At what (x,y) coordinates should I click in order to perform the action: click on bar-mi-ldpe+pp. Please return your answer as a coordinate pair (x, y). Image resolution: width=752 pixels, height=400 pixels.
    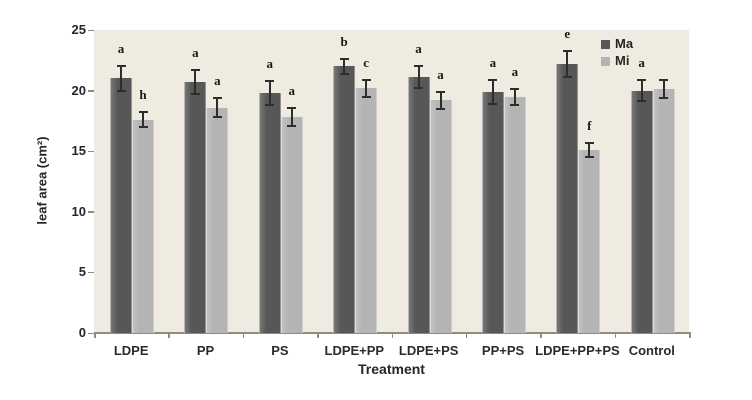
    Looking at the image, I should click on (366, 210).